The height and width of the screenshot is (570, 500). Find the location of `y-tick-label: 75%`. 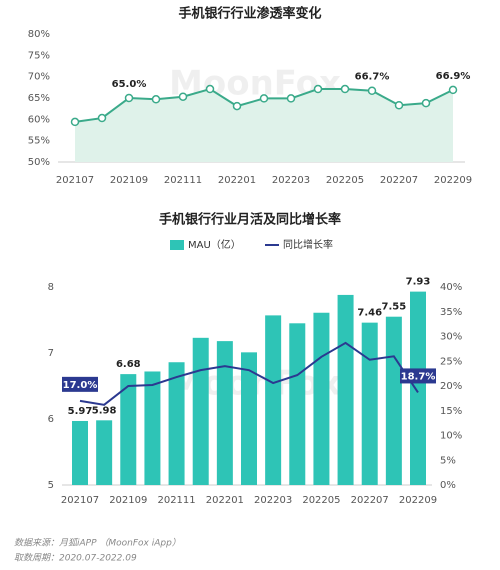

y-tick-label: 75% is located at coordinates (39, 55).